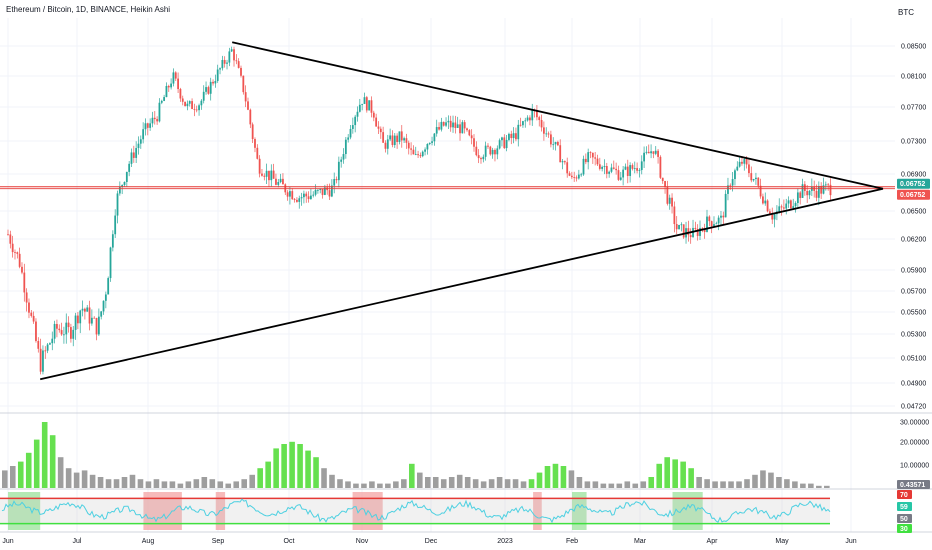  What do you see at coordinates (913, 484) in the screenshot?
I see `volume-last-badge` at bounding box center [913, 484].